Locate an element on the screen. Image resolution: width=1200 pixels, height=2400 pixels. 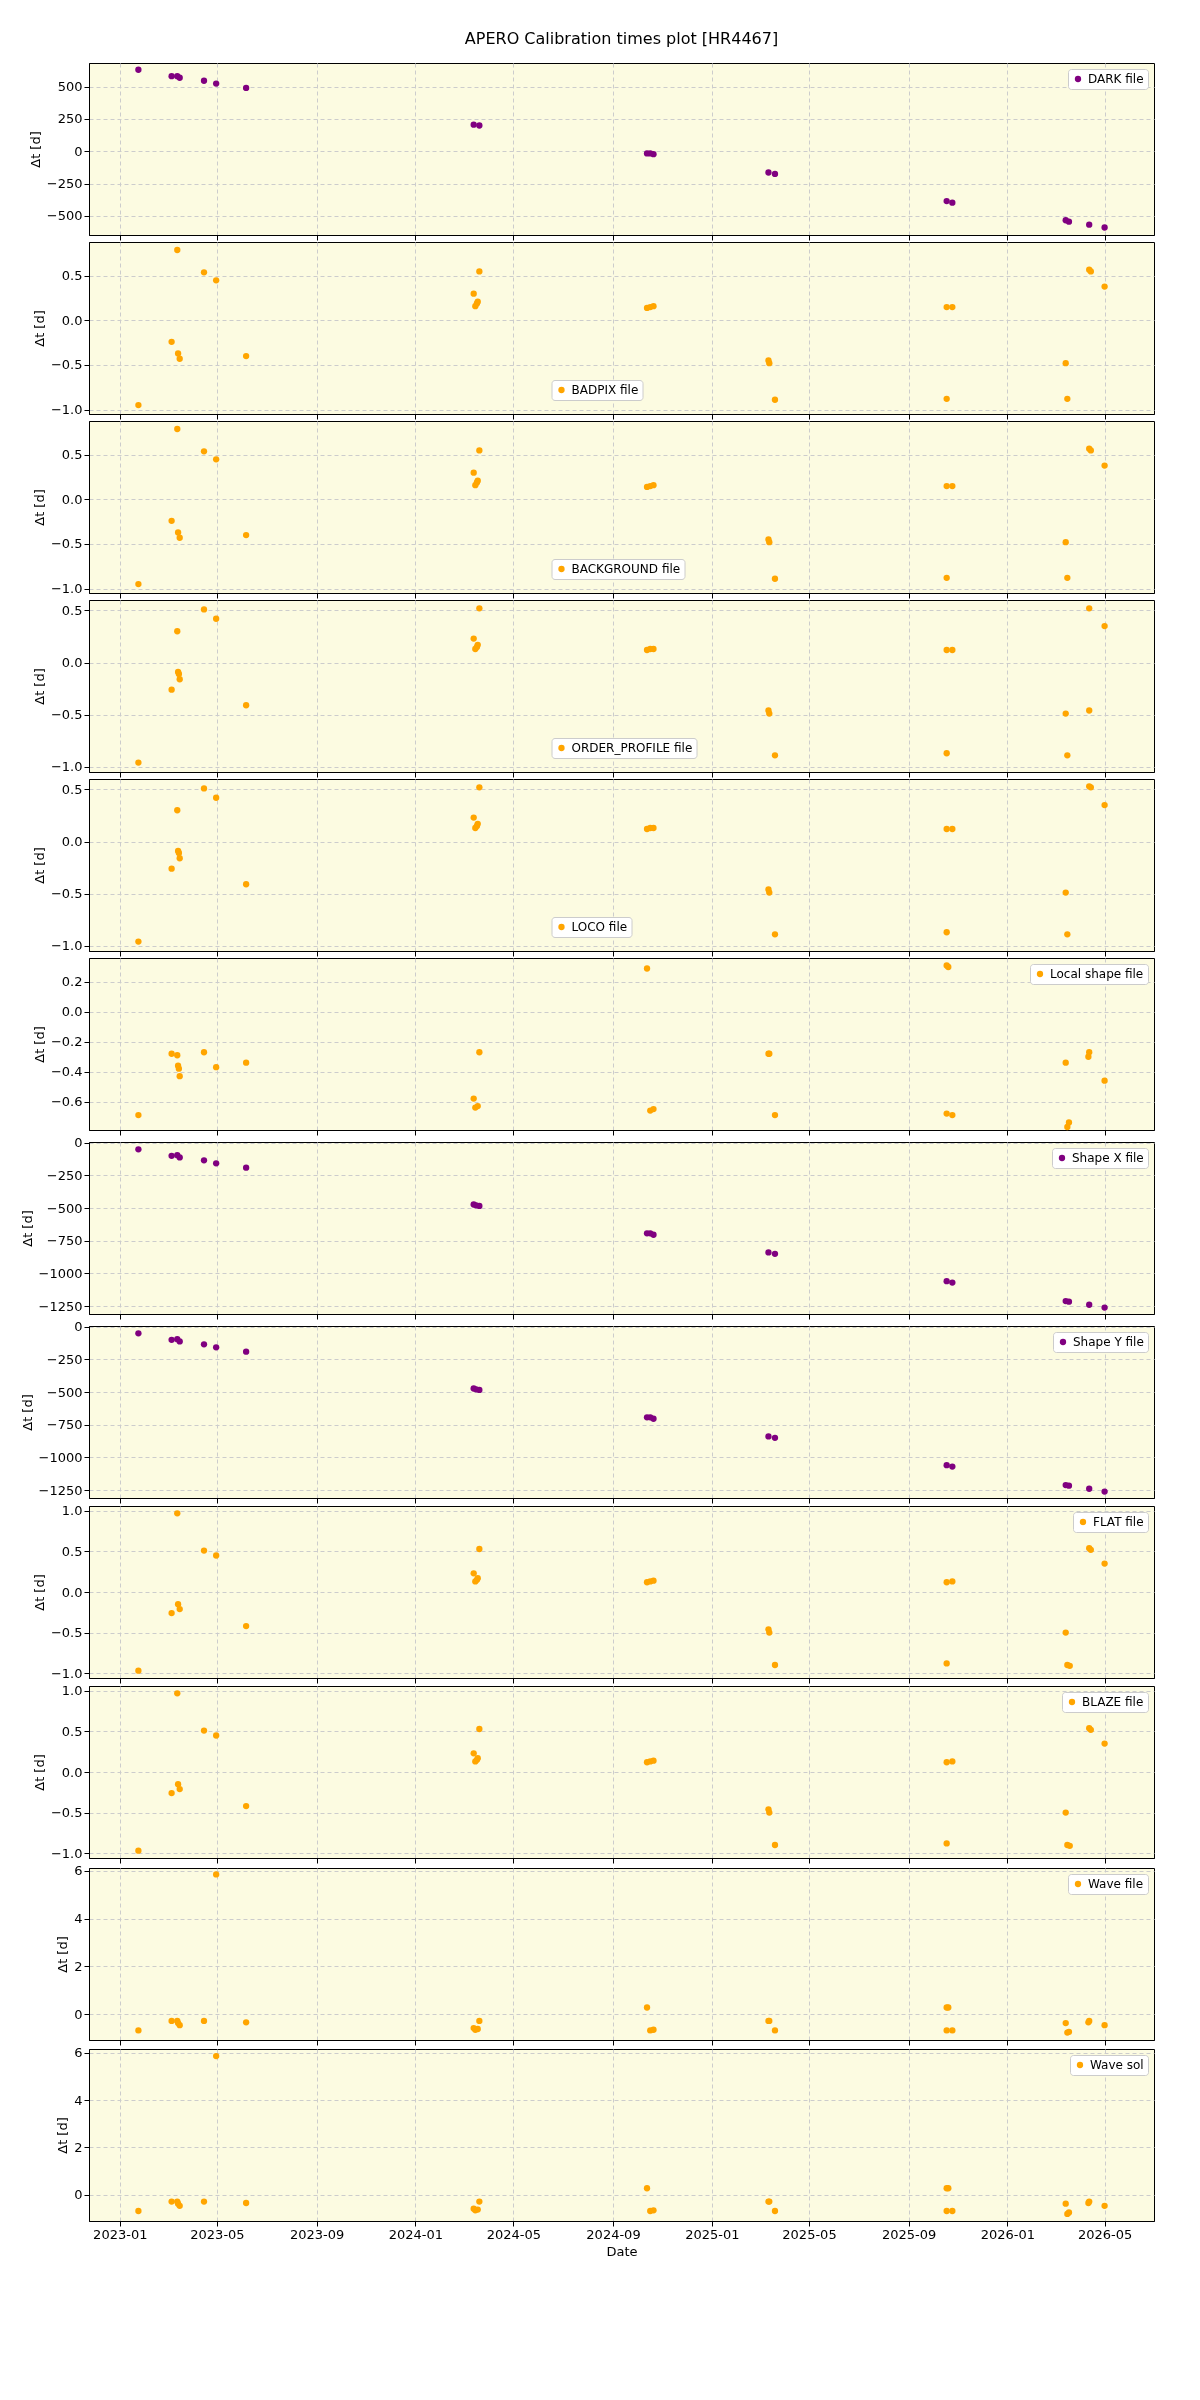
y-tick-label: 0.2 is located at coordinates (72, 982).